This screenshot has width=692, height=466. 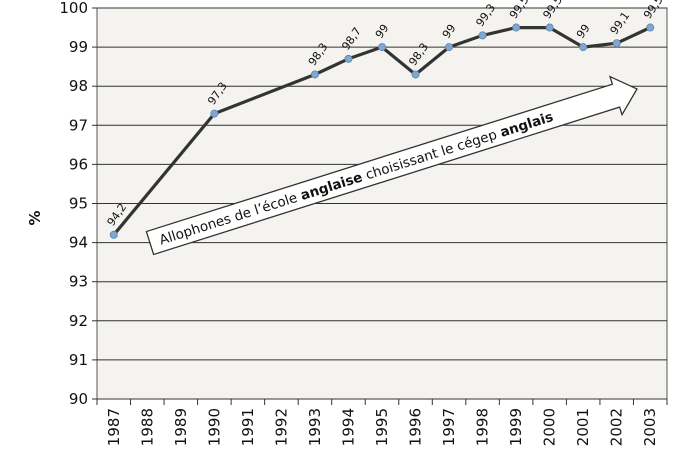 What do you see at coordinates (348, 58) in the screenshot?
I see `data-point-1994` at bounding box center [348, 58].